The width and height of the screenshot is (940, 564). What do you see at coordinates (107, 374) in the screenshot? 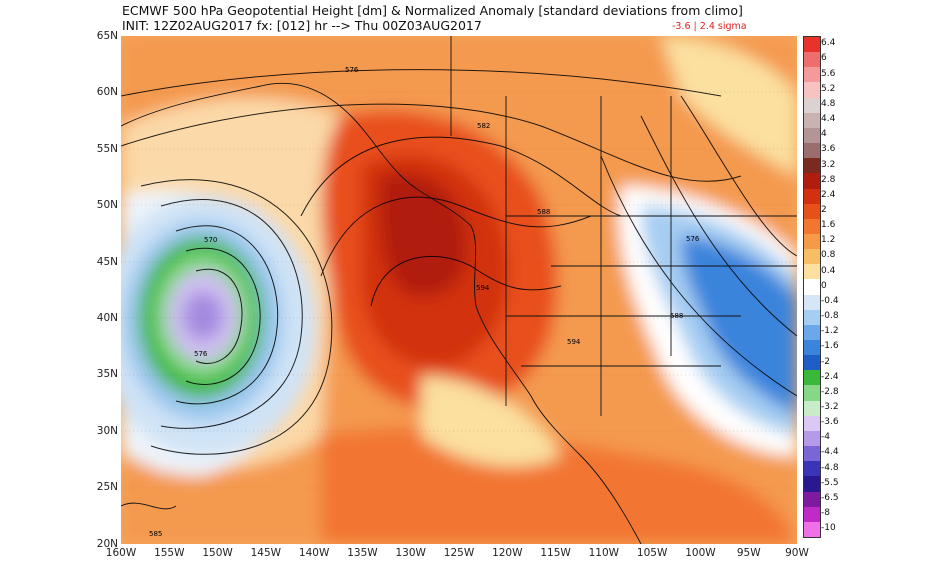
I see `latitude-label: 35N` at bounding box center [107, 374].